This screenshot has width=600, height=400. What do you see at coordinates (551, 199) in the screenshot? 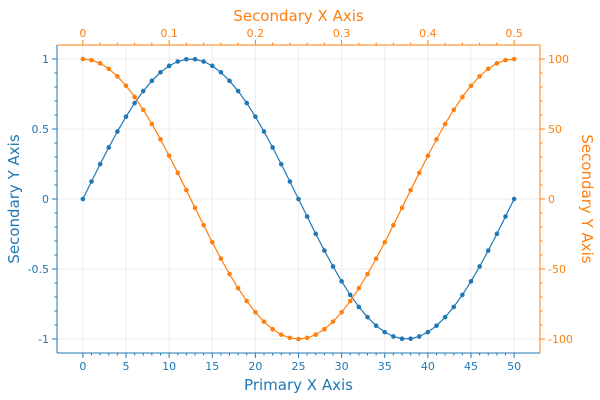
I see `y-axis-right-tick-label: 0` at bounding box center [551, 199].